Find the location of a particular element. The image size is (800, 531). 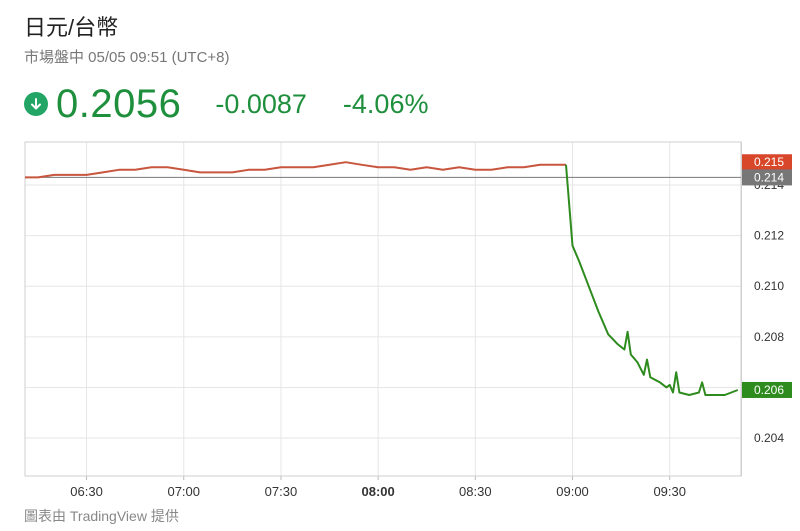

chart-credit: 圖表由 TradingView 提供 is located at coordinates (101, 516).